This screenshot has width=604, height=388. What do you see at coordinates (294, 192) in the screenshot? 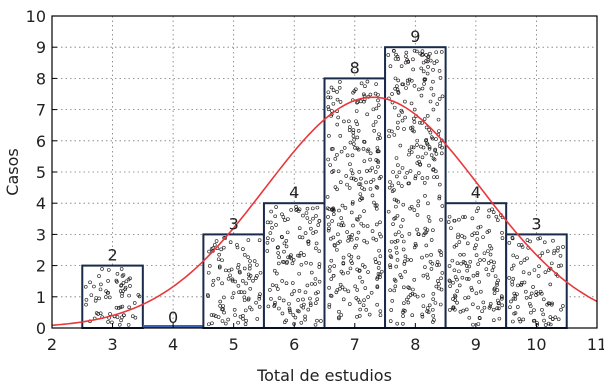
I see `data-label-6: 4` at bounding box center [294, 192].